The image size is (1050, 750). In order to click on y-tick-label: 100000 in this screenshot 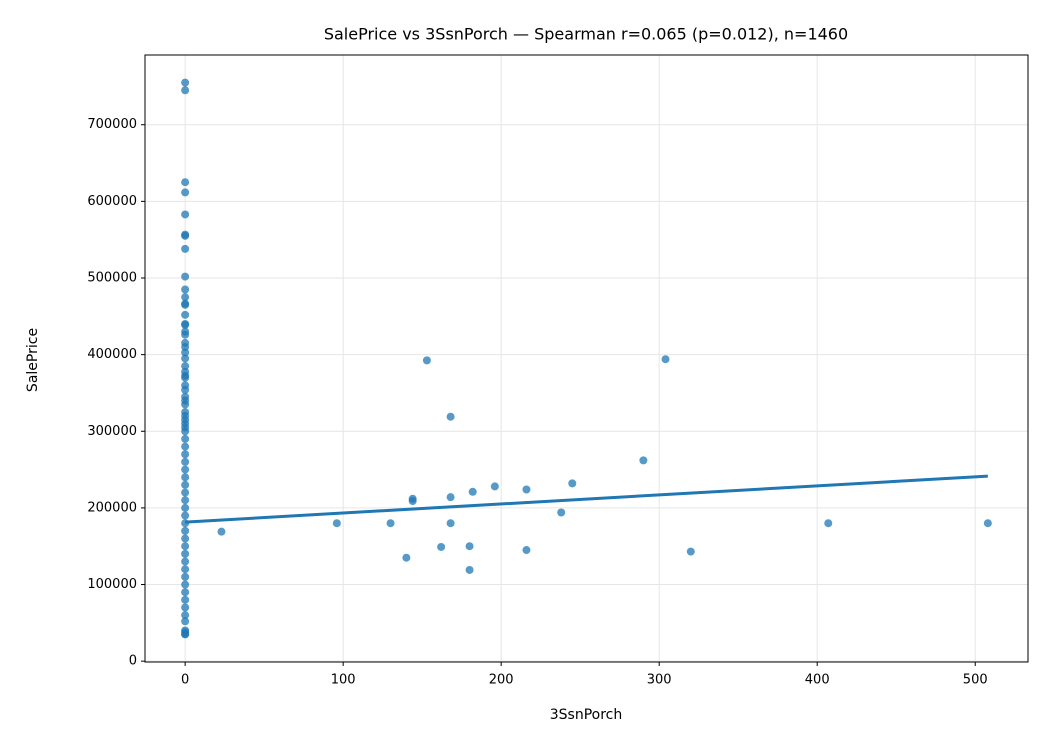, I will do `click(112, 584)`.